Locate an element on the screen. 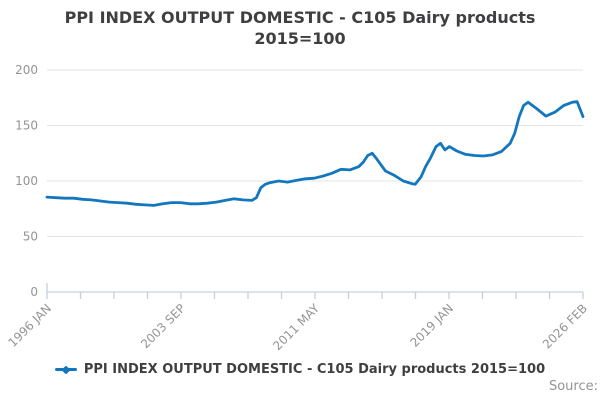  y-tick-label: 200 is located at coordinates (26, 70).